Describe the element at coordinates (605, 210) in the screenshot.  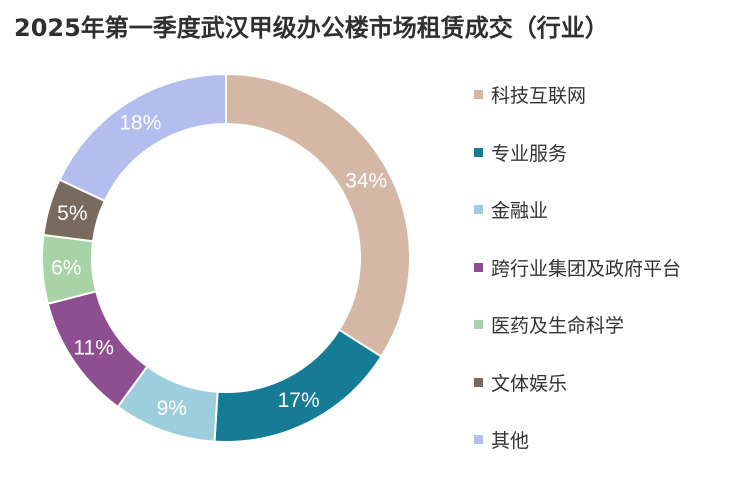
I see `legend-item: 金融业` at that location.